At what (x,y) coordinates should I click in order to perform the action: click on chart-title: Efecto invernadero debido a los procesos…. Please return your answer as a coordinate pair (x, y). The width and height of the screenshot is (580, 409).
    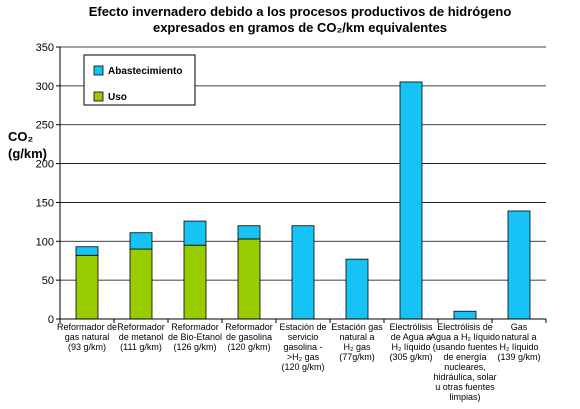
    Looking at the image, I should click on (300, 19).